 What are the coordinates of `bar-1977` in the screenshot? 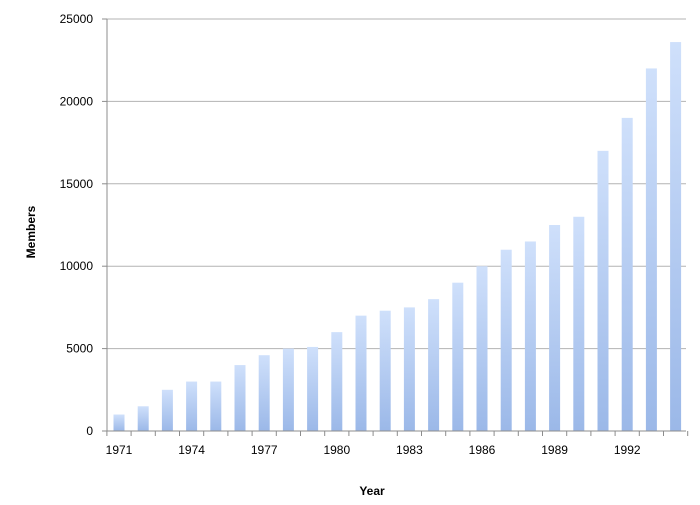 It's located at (264, 393).